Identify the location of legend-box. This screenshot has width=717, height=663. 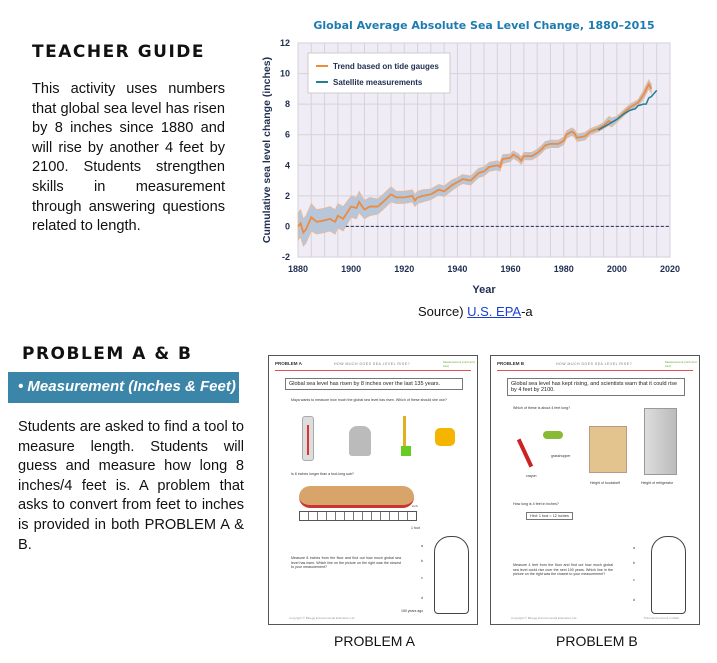
(379, 73).